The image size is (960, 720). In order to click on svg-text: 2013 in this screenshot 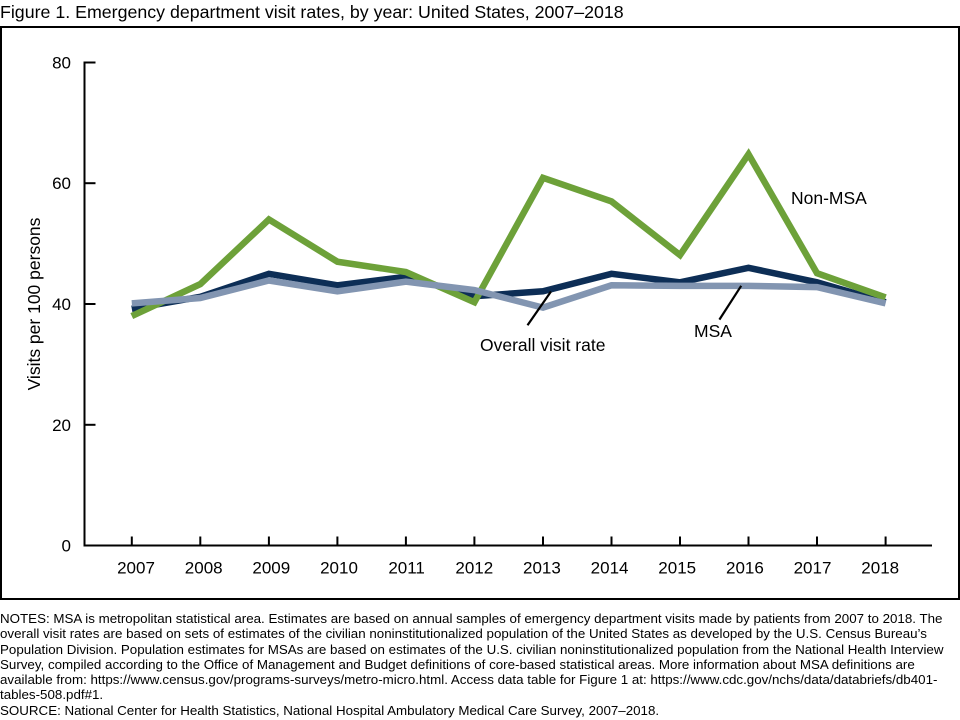, I will do `click(542, 568)`.